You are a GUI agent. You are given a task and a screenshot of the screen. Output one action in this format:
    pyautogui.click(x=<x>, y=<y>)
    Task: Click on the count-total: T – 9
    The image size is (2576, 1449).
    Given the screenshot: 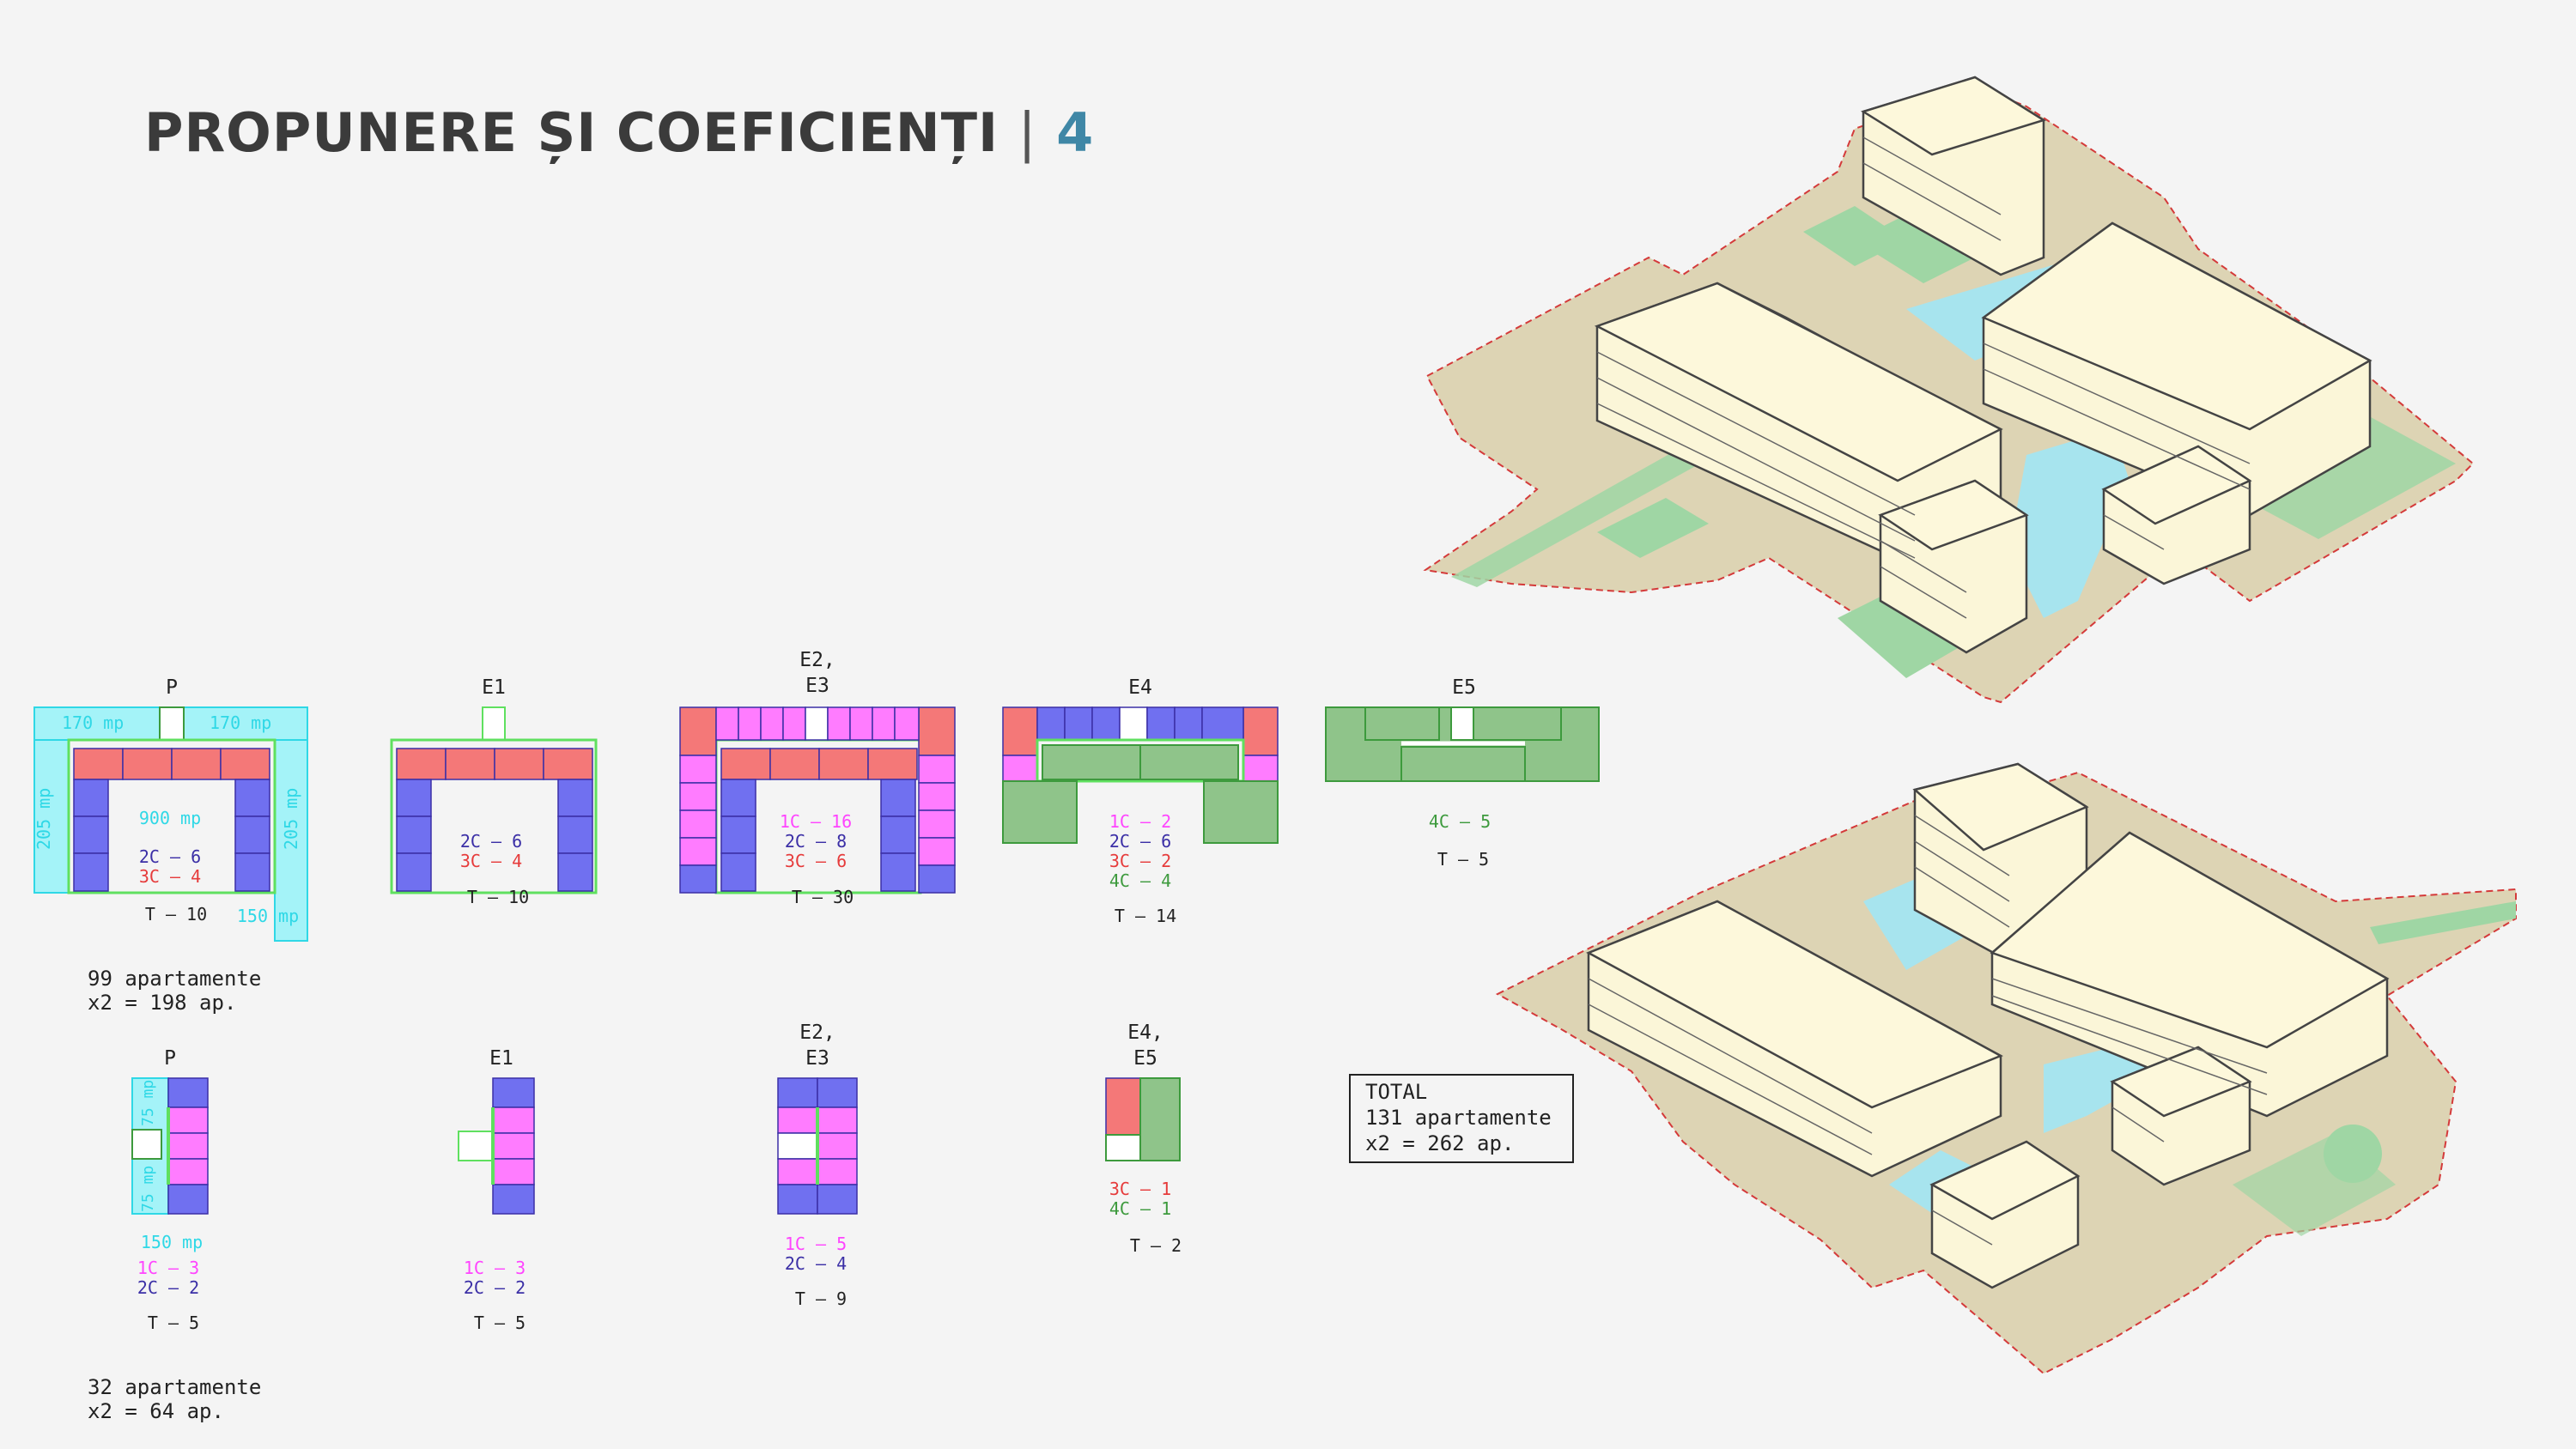 What is the action you would take?
    pyautogui.click(x=821, y=1298)
    